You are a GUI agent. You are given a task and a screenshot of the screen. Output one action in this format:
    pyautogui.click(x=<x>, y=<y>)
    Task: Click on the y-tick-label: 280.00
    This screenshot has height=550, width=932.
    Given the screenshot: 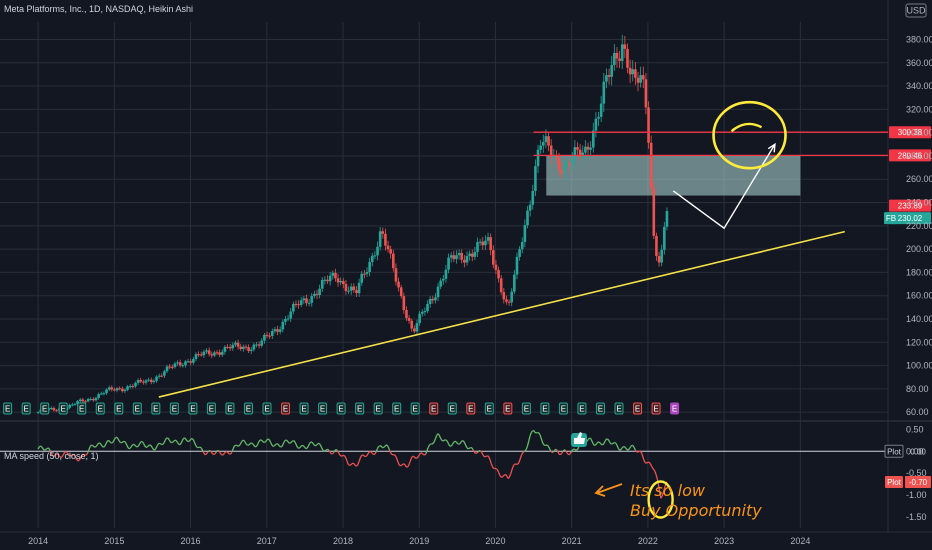 What is the action you would take?
    pyautogui.click(x=919, y=156)
    